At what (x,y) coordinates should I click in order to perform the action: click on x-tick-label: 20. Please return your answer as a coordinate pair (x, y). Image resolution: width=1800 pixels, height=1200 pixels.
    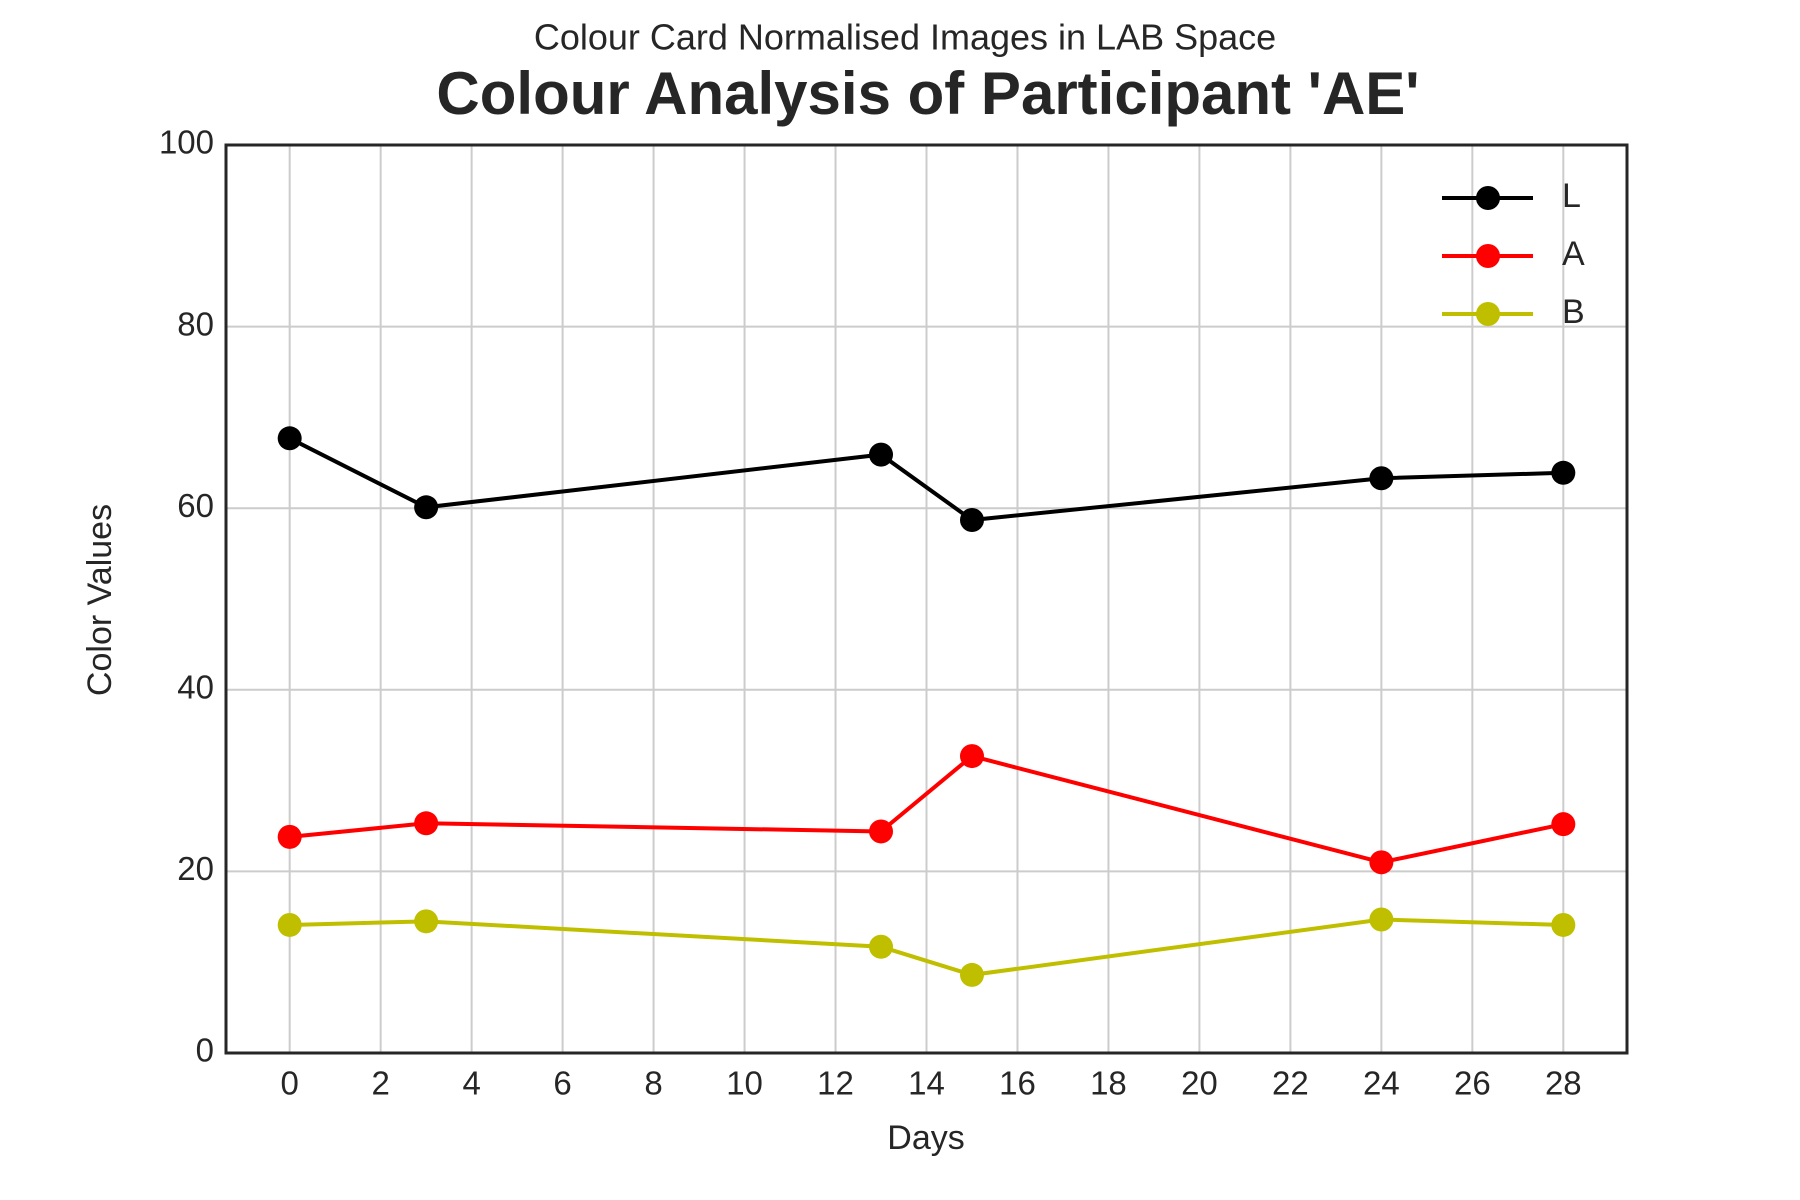
    Looking at the image, I should click on (1199, 1083).